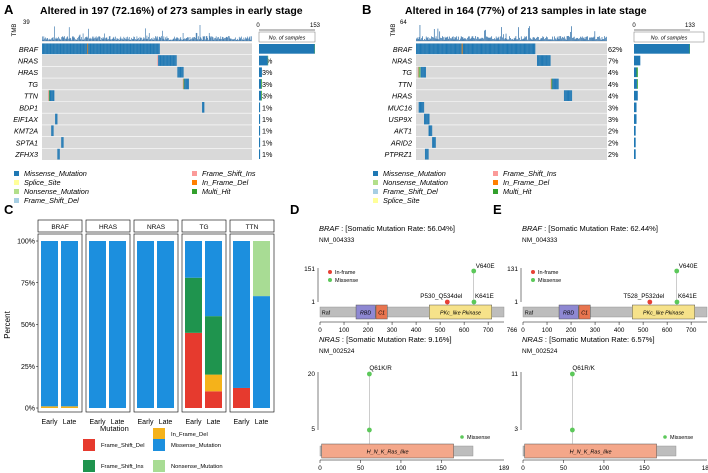  Describe the element at coordinates (30, 409) in the screenshot. I see `y-tick-label: 0%` at that location.